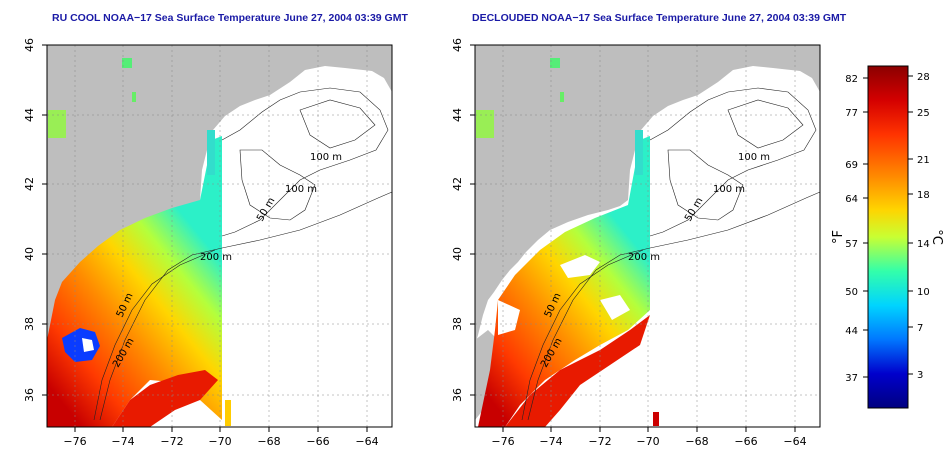  Describe the element at coordinates (923, 244) in the screenshot. I see `colorbar-c-tick-14: 14` at that location.